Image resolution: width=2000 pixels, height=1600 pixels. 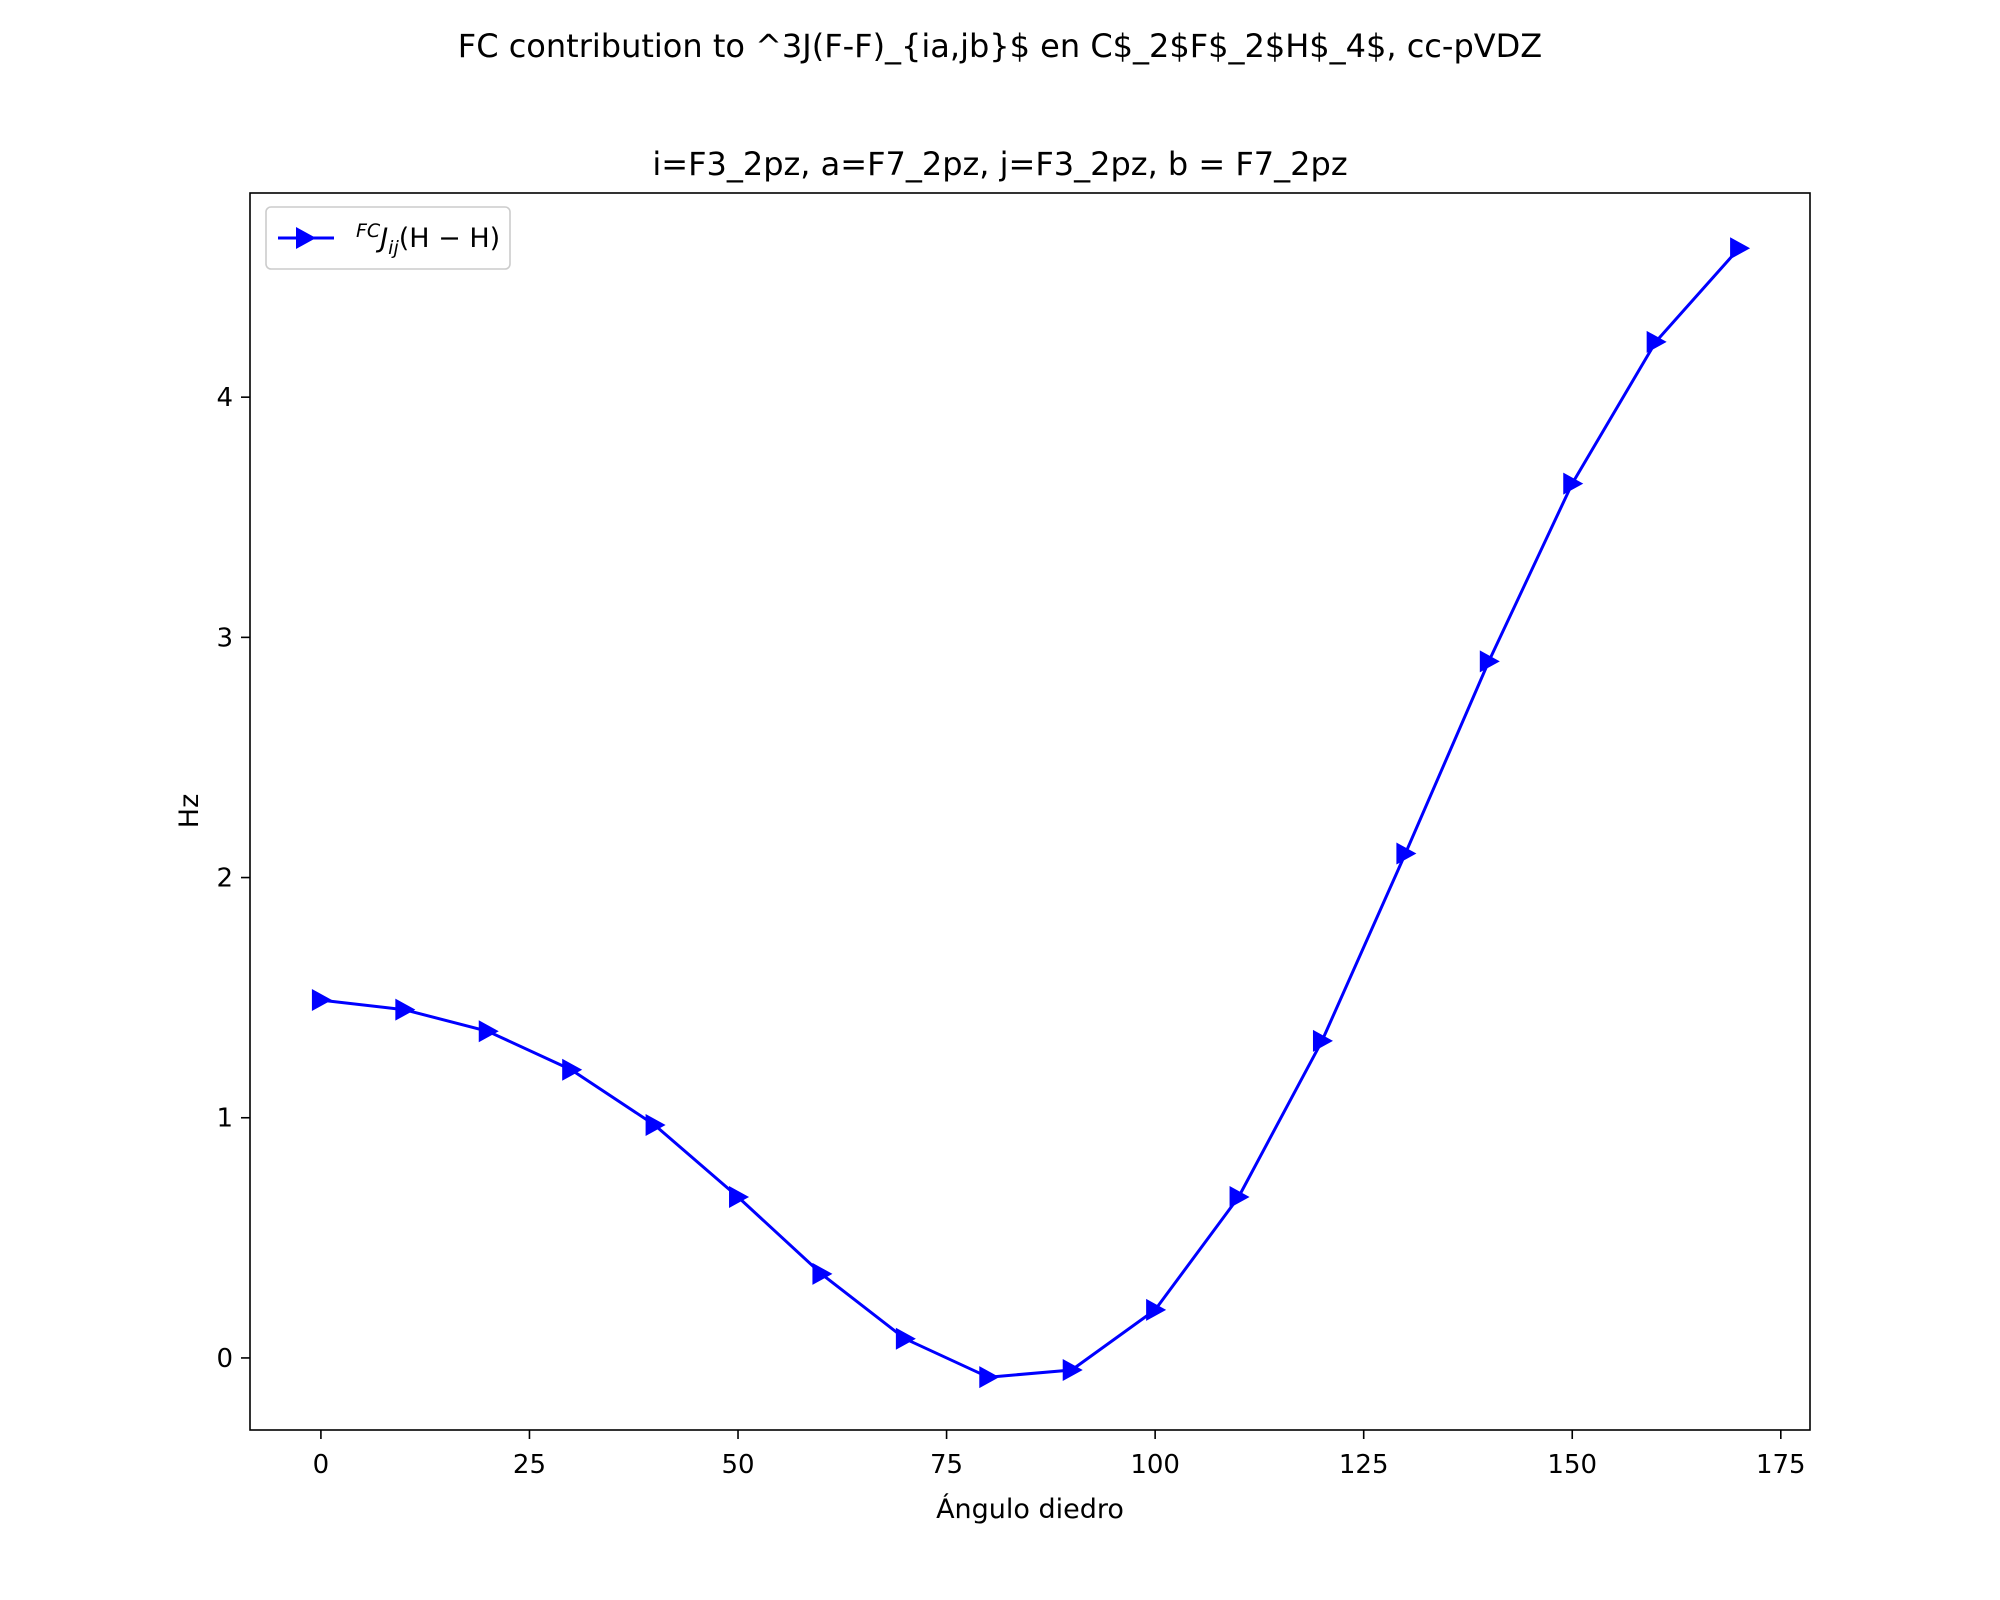 What do you see at coordinates (321, 1465) in the screenshot?
I see `x-tick-label: 0` at bounding box center [321, 1465].